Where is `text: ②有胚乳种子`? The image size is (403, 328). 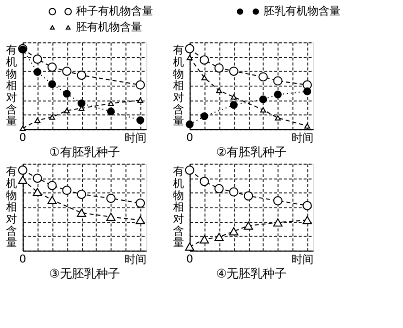 text: ②有胚乳种子 is located at coordinates (251, 151).